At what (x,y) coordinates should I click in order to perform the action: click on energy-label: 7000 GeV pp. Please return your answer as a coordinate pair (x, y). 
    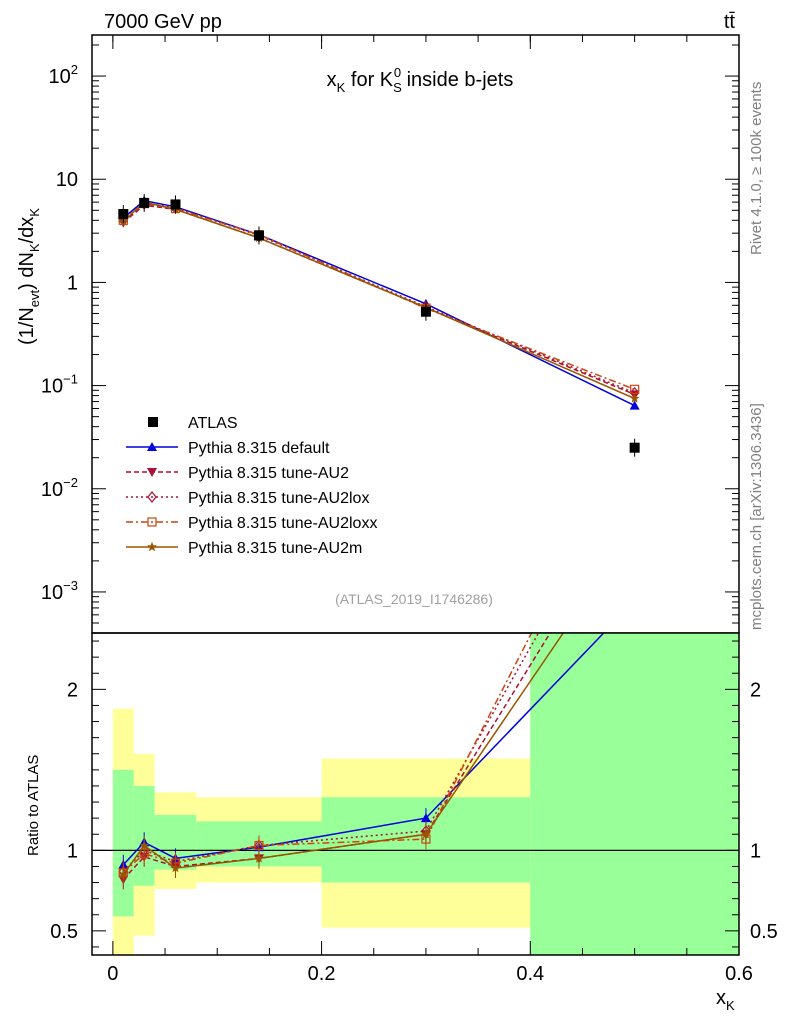
    Looking at the image, I should click on (163, 22).